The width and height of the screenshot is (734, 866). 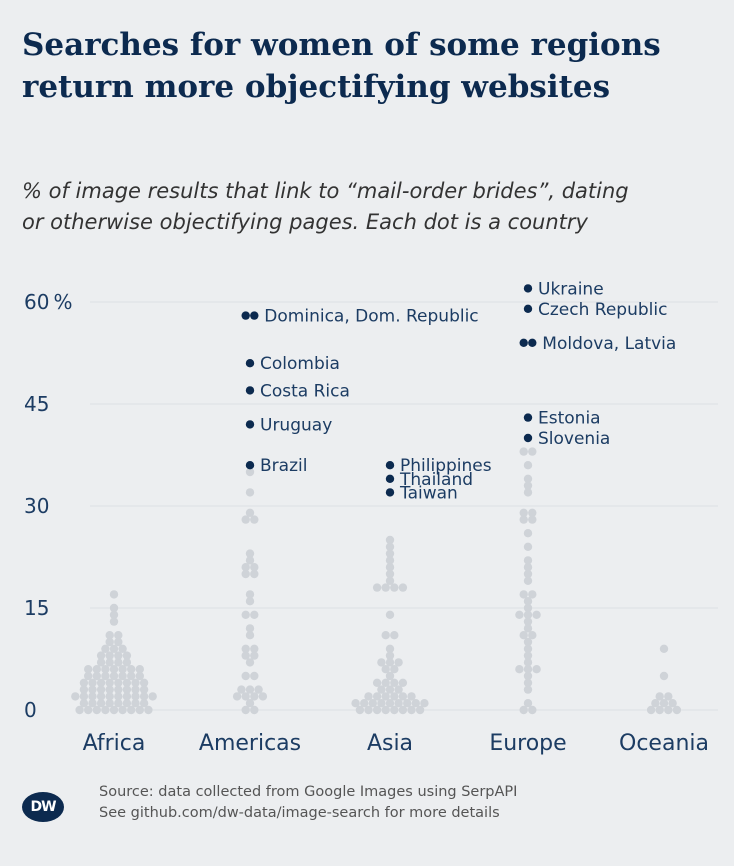 I want to click on category-label: Oceania, so click(x=664, y=743).